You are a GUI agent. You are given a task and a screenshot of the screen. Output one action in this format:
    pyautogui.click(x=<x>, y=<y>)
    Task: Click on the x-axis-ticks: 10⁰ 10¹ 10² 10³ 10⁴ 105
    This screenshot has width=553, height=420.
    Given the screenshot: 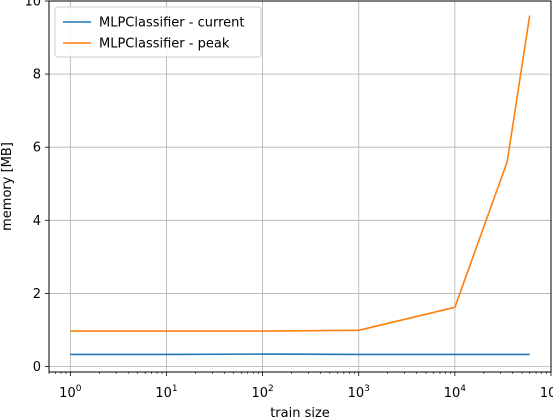 What is the action you would take?
    pyautogui.click(x=300, y=386)
    